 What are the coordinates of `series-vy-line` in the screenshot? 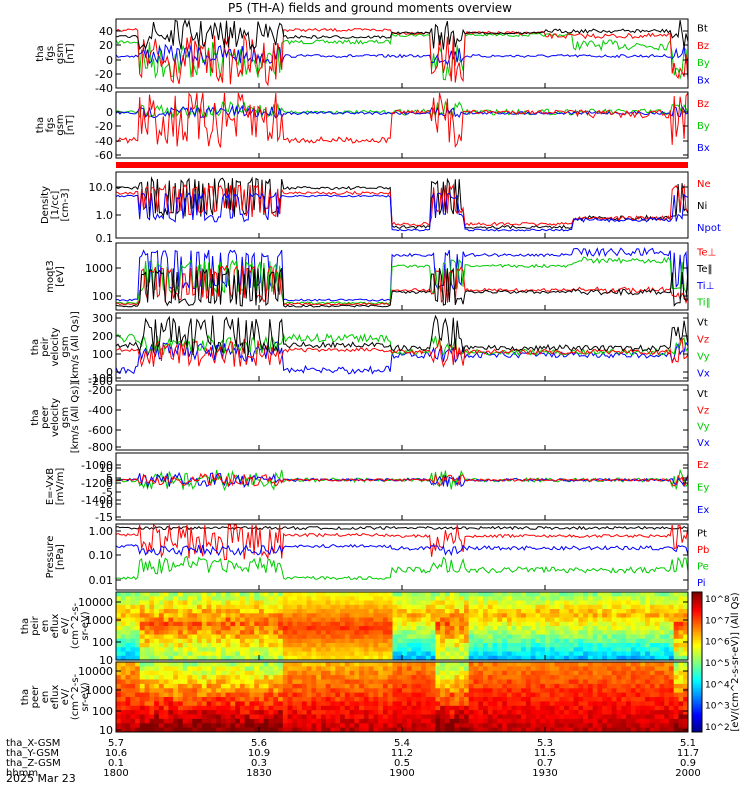 It's located at (402, 344).